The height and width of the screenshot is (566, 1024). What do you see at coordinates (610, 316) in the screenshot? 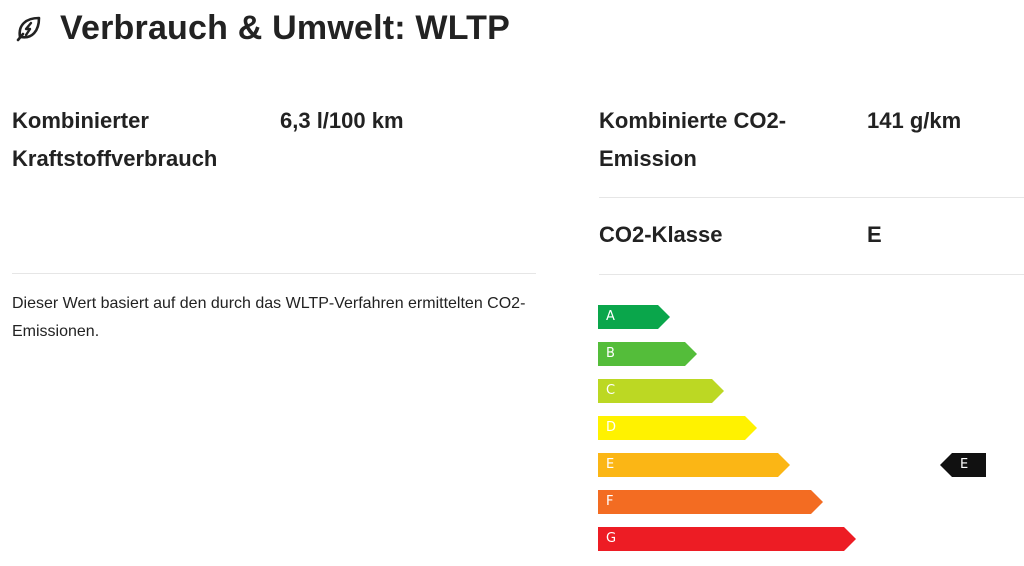
I see `efficiency-bar-letter: A` at bounding box center [610, 316].